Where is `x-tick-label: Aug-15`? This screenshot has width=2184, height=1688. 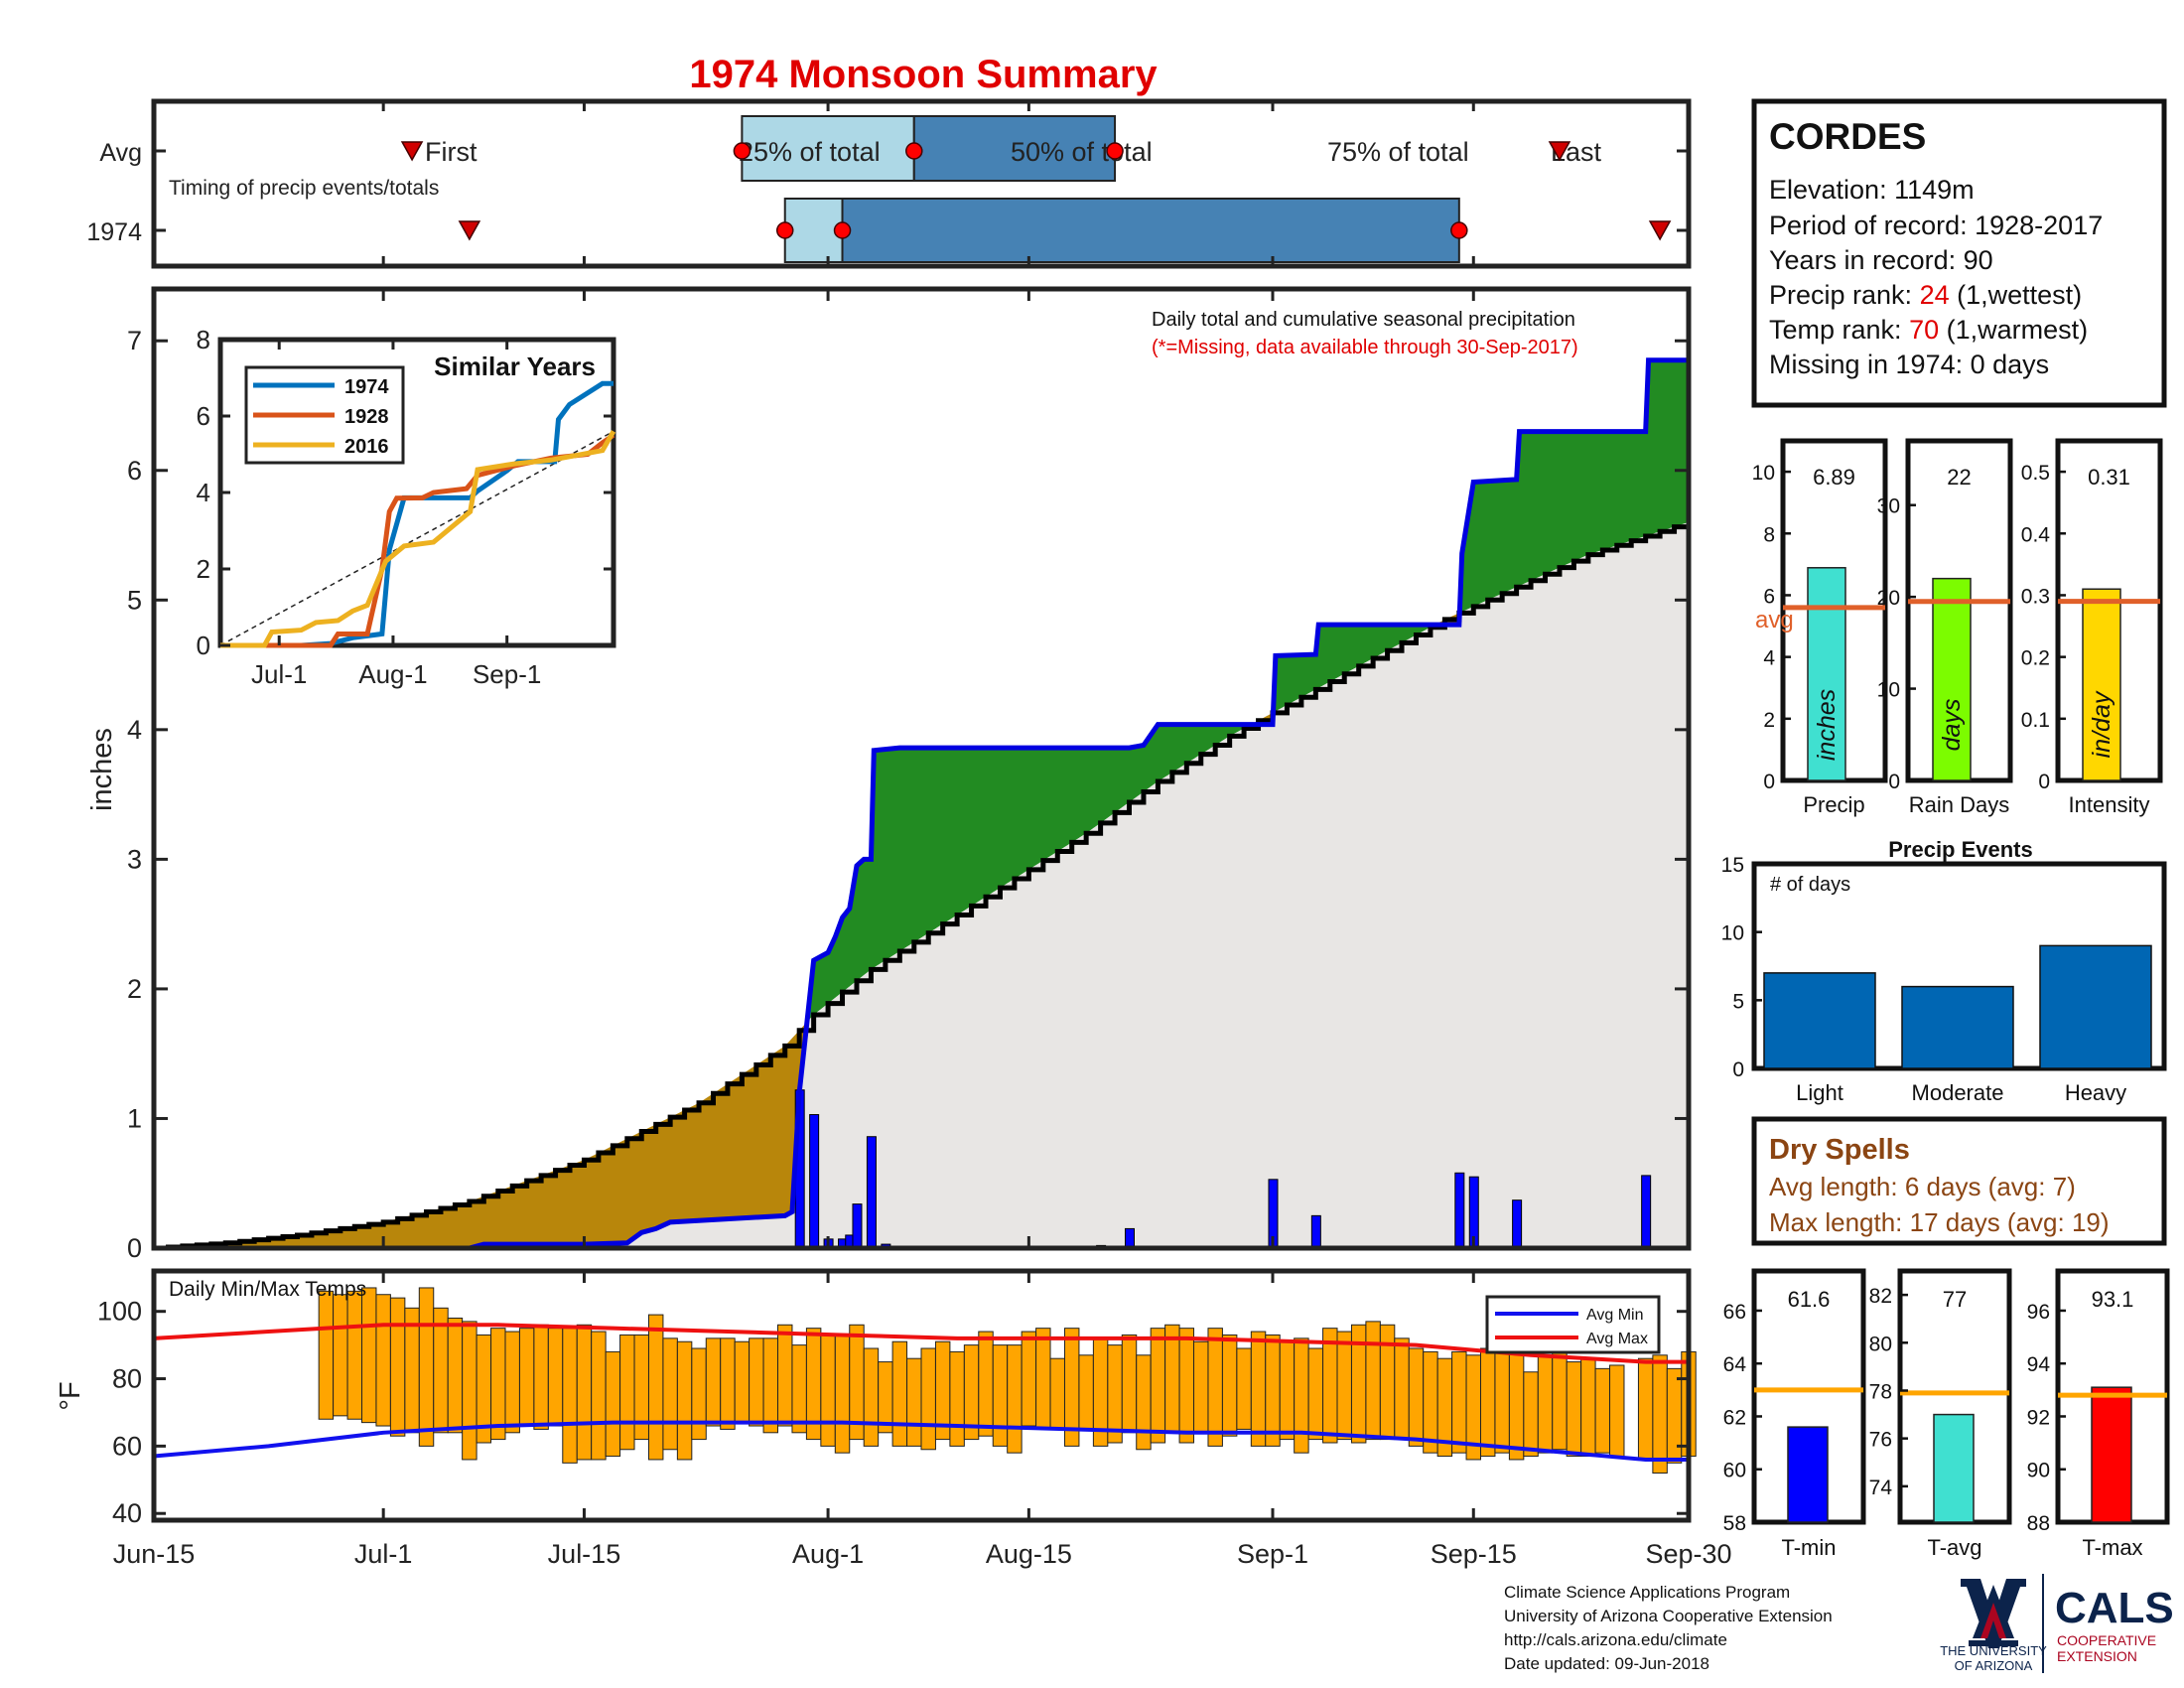
x-tick-label: Aug-15 is located at coordinates (1029, 1554).